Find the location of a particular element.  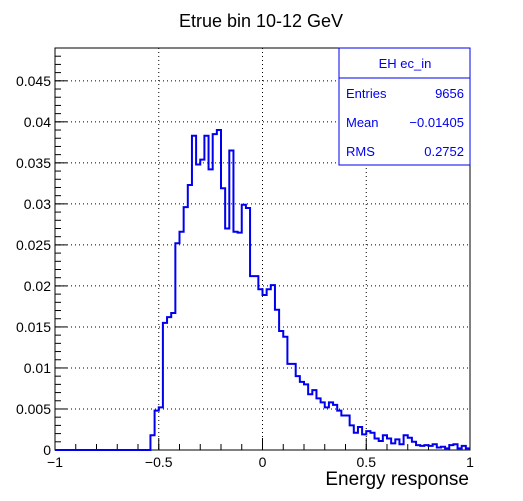

stats-box-title: EH ec_in is located at coordinates (405, 63).